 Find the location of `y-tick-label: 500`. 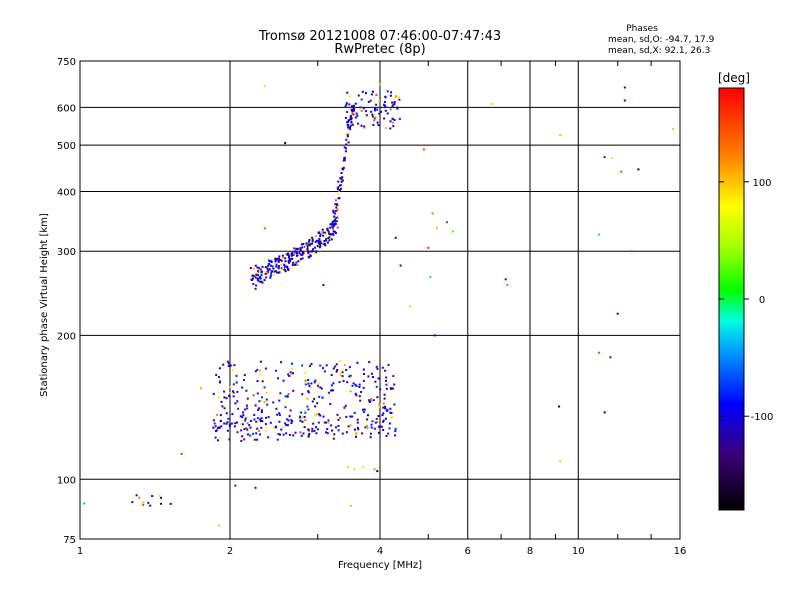

y-tick-label: 500 is located at coordinates (66, 146).